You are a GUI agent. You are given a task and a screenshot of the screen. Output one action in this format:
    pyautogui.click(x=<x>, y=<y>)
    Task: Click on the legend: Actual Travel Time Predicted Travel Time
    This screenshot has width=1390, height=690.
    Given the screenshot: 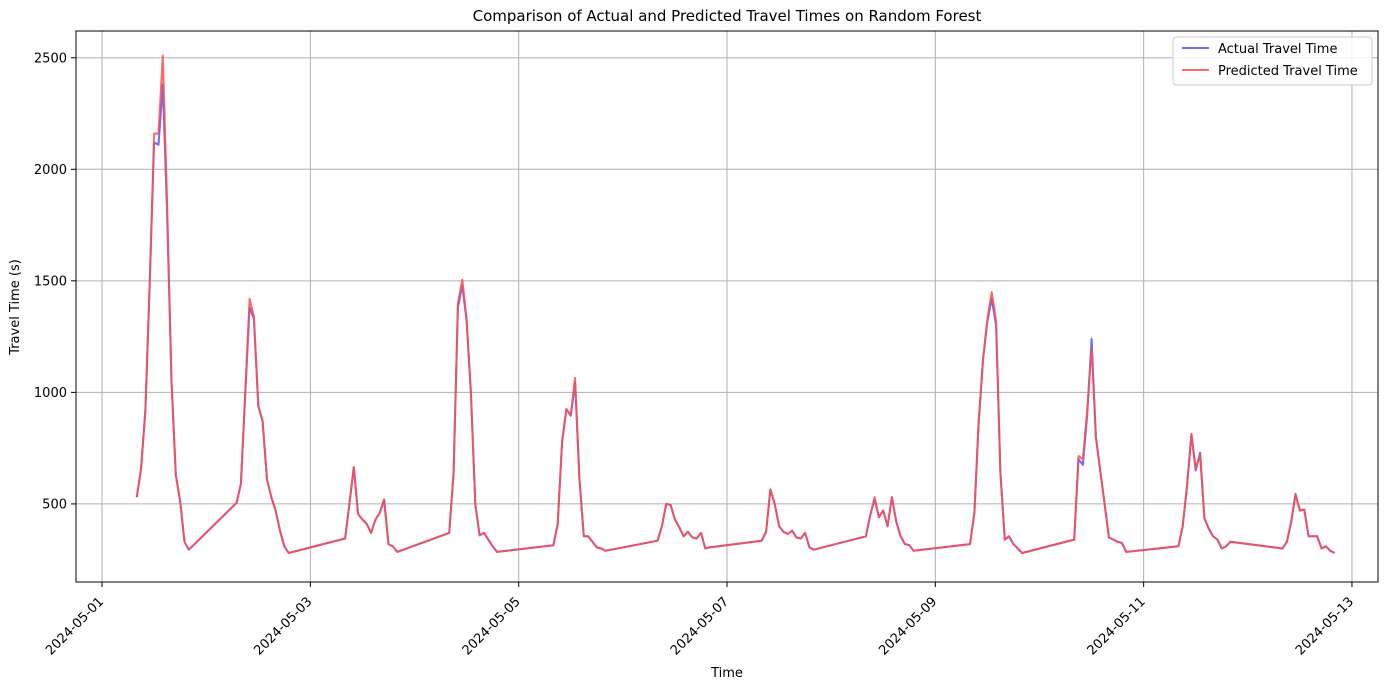 What is the action you would take?
    pyautogui.click(x=1272, y=61)
    